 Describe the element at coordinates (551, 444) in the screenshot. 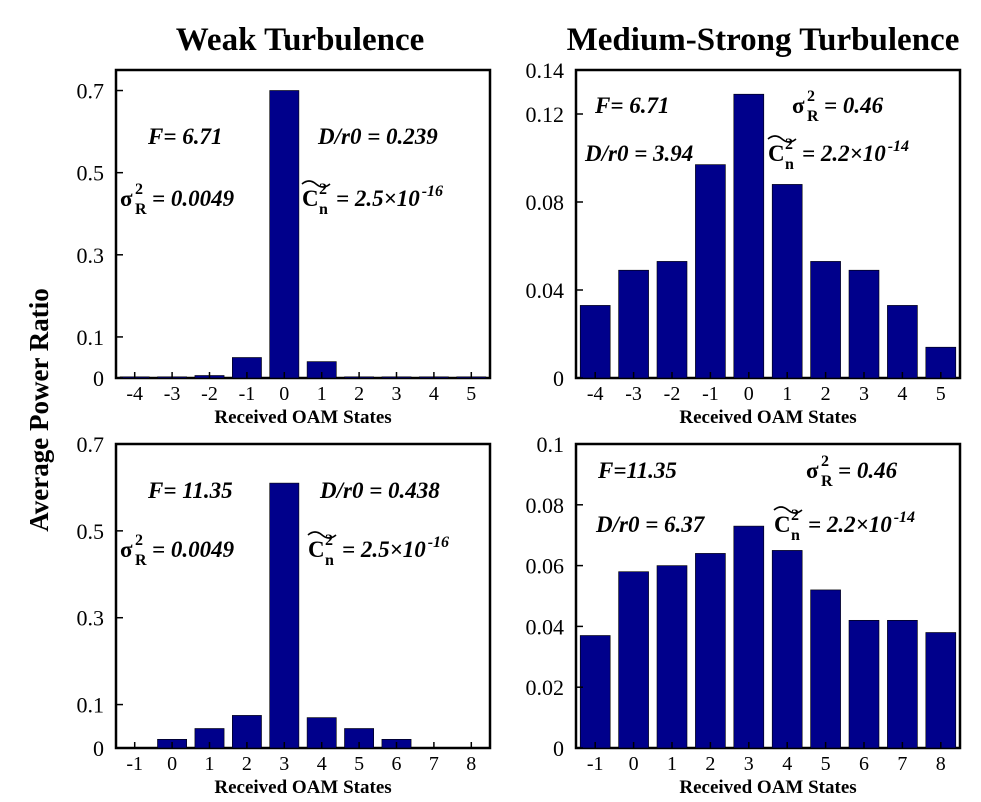

I see `y-tick-label: 0.1` at that location.